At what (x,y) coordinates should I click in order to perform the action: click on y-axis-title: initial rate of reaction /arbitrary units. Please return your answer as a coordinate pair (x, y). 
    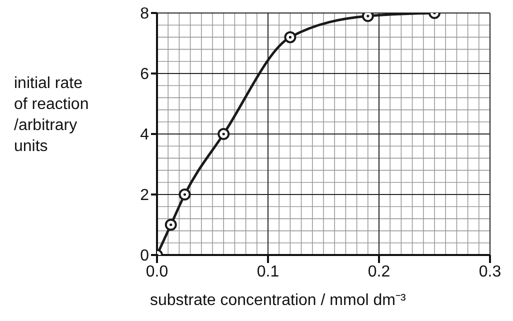
    Looking at the image, I should click on (51, 115).